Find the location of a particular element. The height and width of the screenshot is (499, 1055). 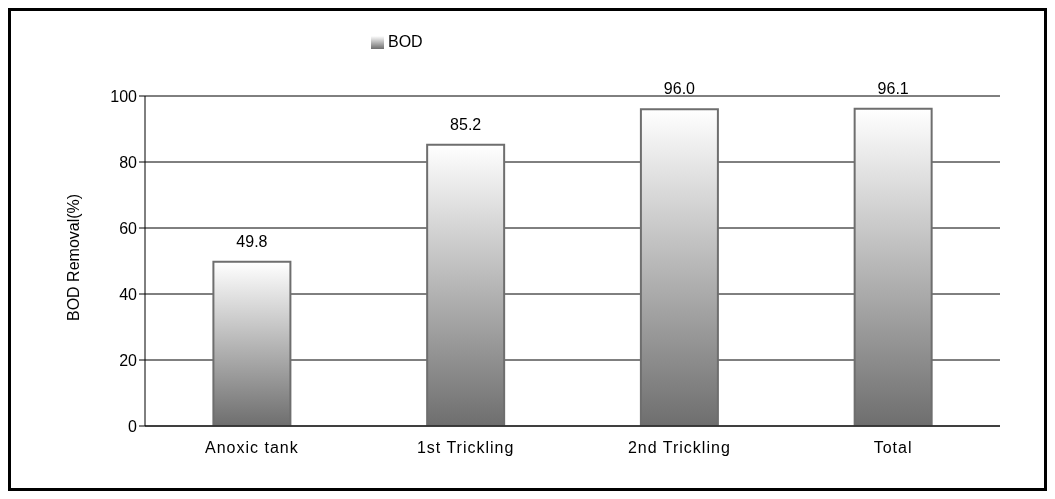

text: 49.8 is located at coordinates (252, 241).